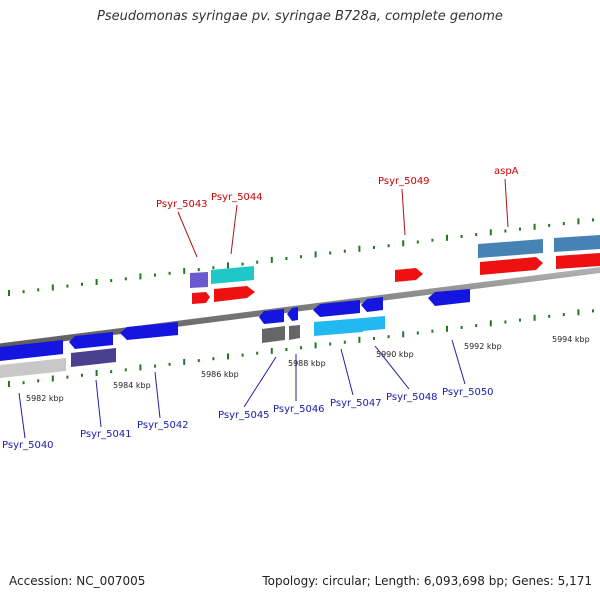  Describe the element at coordinates (307, 363) in the screenshot. I see `scale-label-5988: 5988 kbp` at that location.